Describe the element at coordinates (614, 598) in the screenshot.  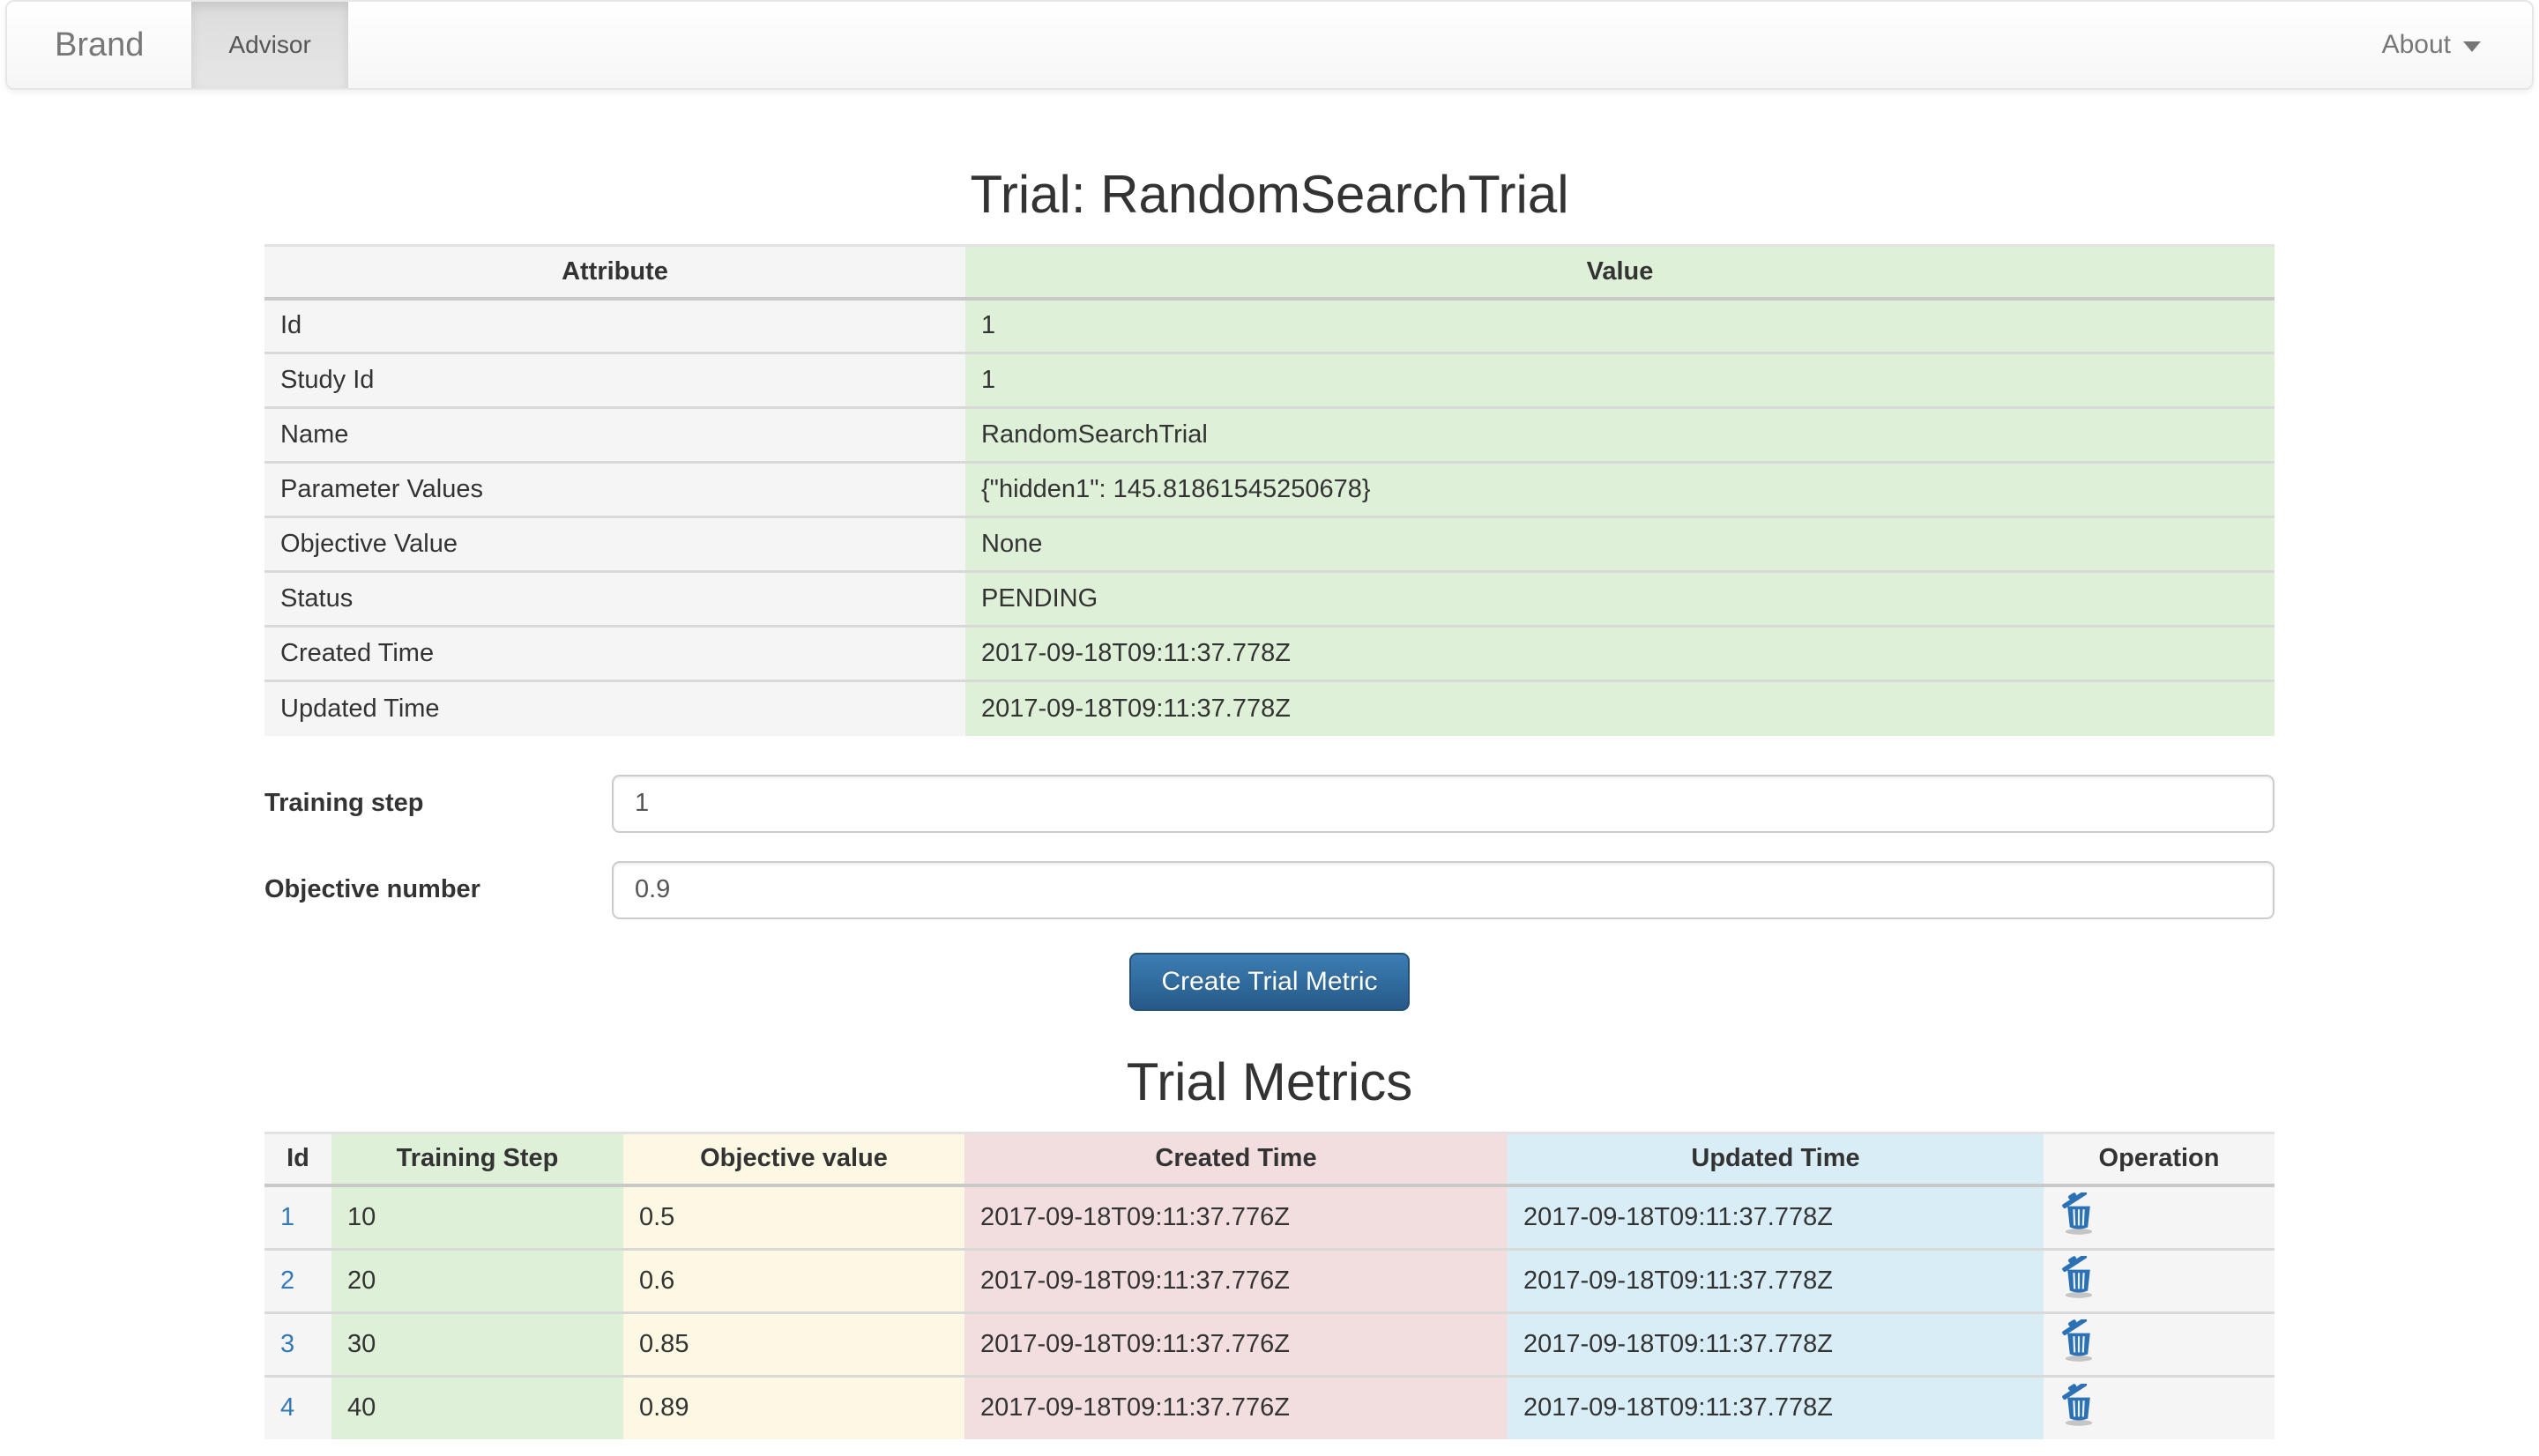
I see `attribute-name-cell: Status` at that location.